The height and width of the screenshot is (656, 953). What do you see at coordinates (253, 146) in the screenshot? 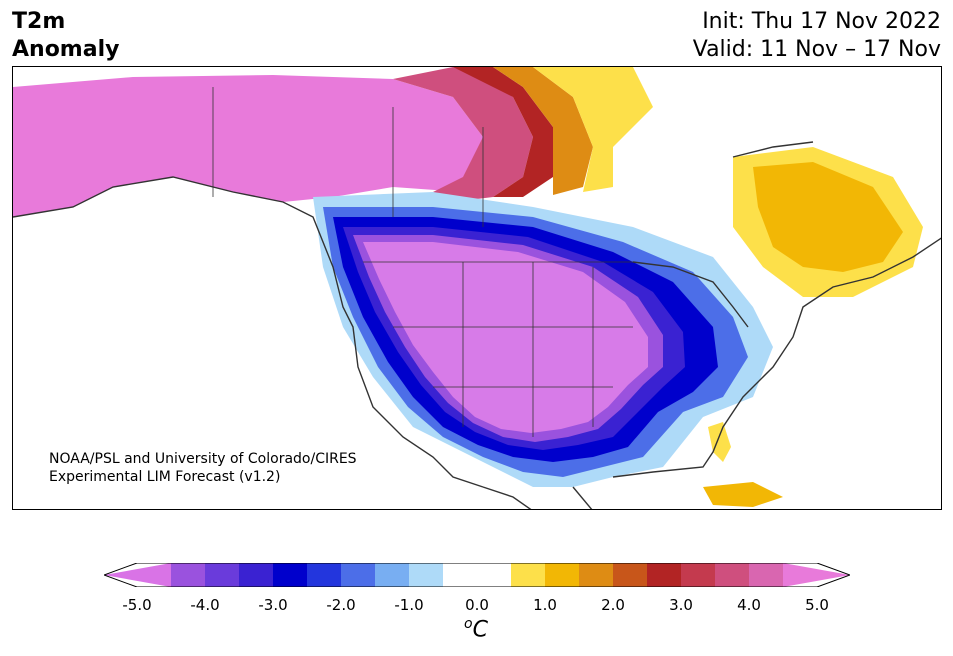
I see `warm-anomaly-northwest` at bounding box center [253, 146].